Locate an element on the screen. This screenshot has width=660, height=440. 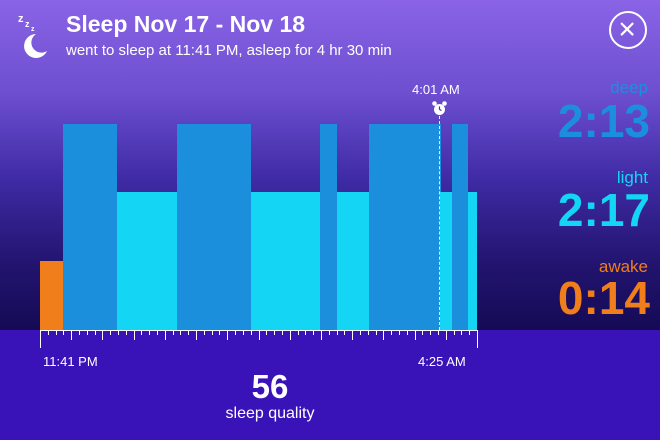
axis-end-time: 4:25 AM is located at coordinates (442, 361).